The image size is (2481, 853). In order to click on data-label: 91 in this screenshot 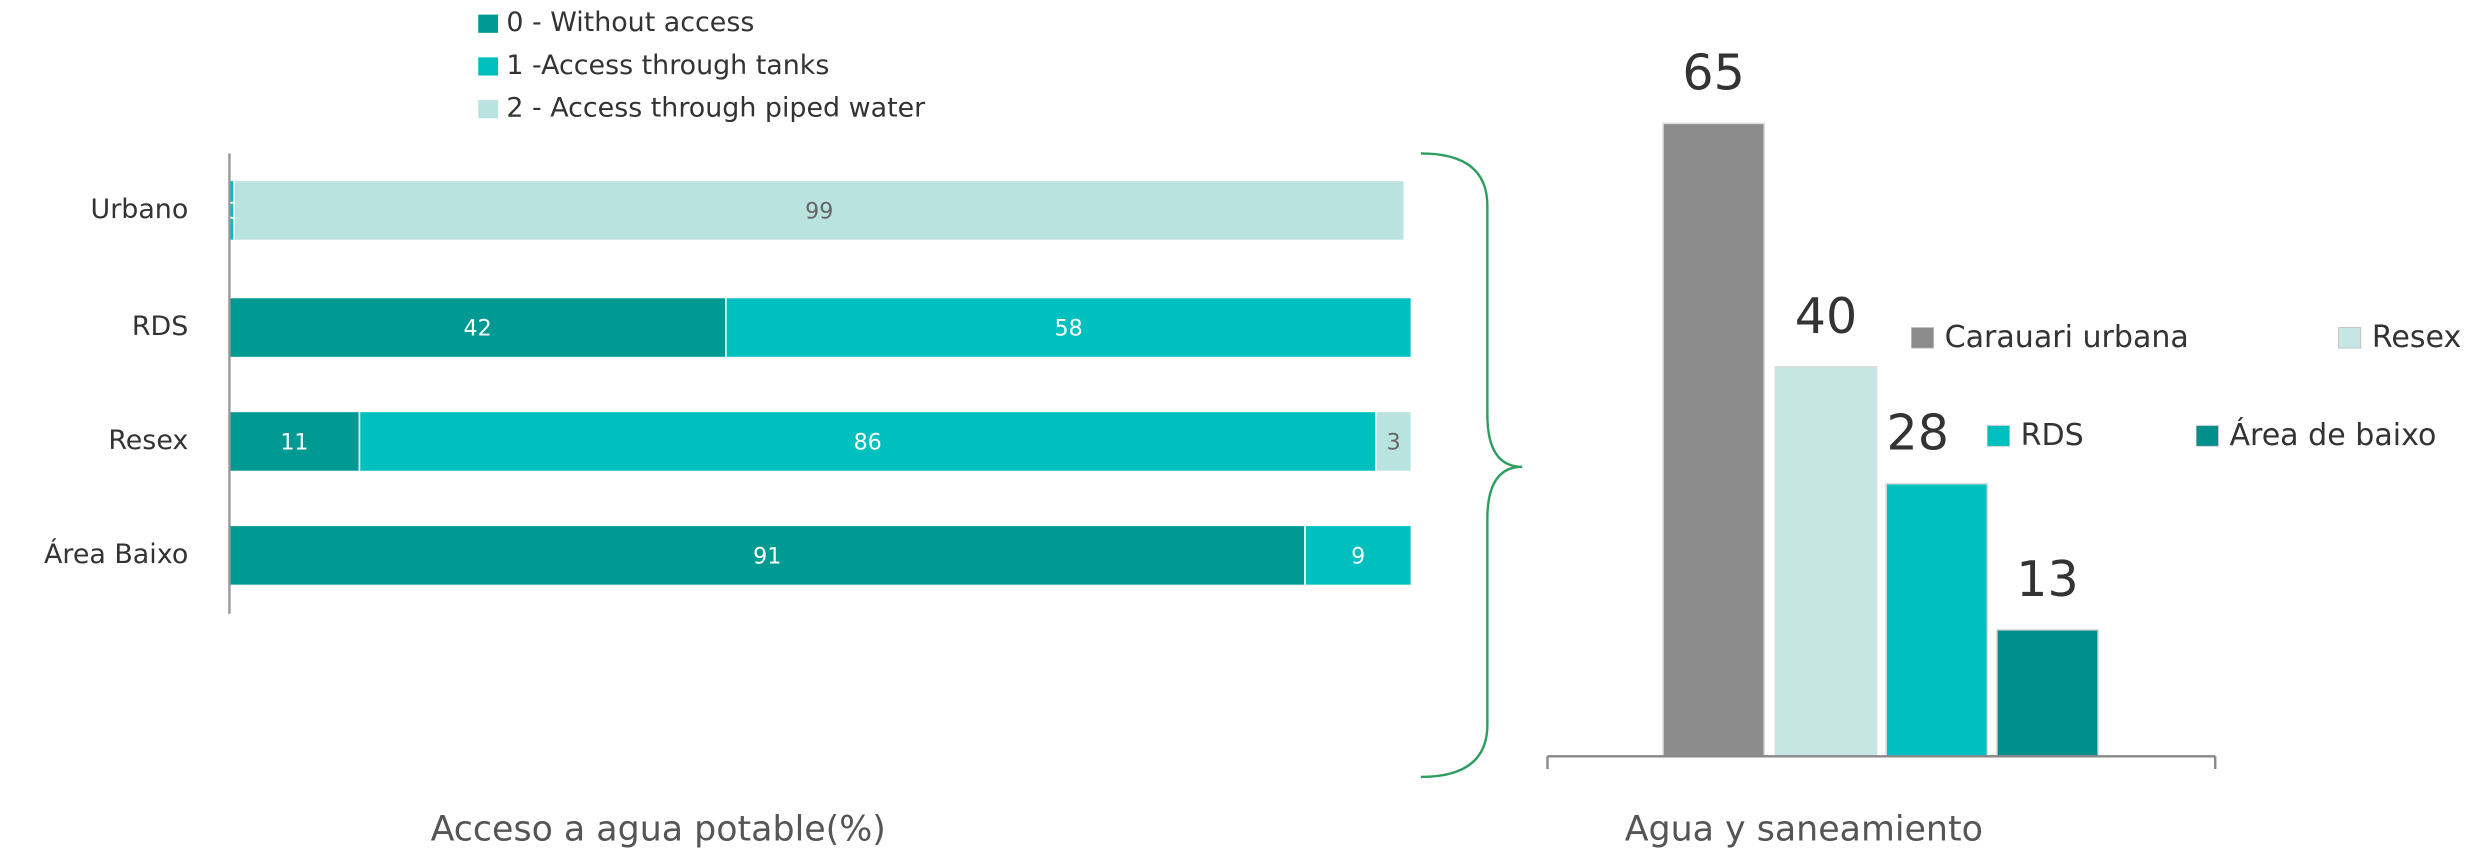, I will do `click(767, 556)`.